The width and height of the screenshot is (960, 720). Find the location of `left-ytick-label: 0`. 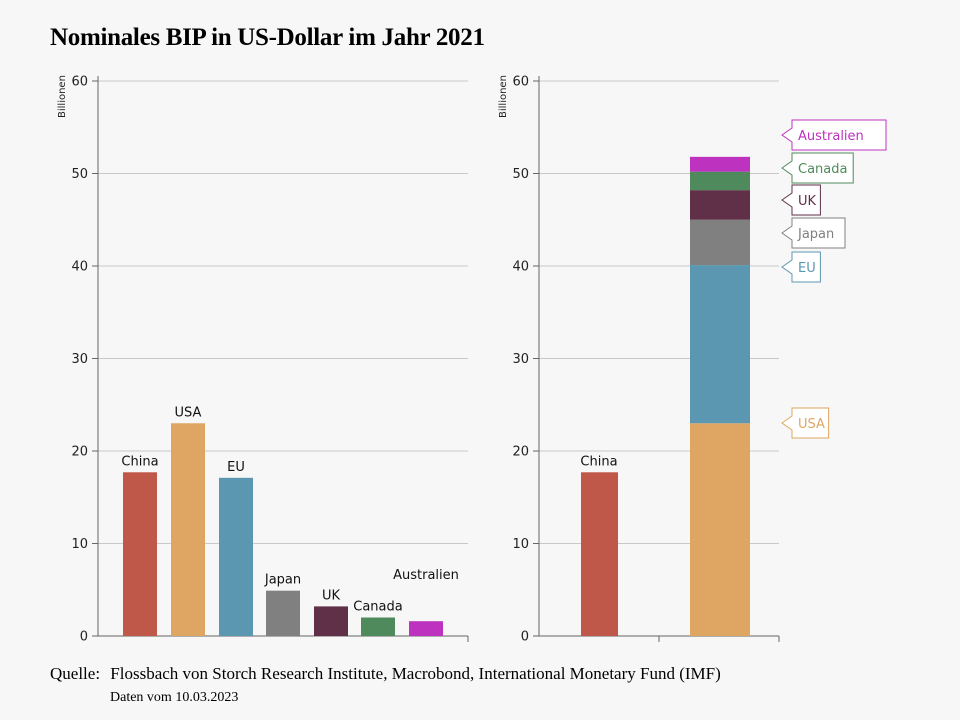

left-ytick-label: 0 is located at coordinates (84, 637).